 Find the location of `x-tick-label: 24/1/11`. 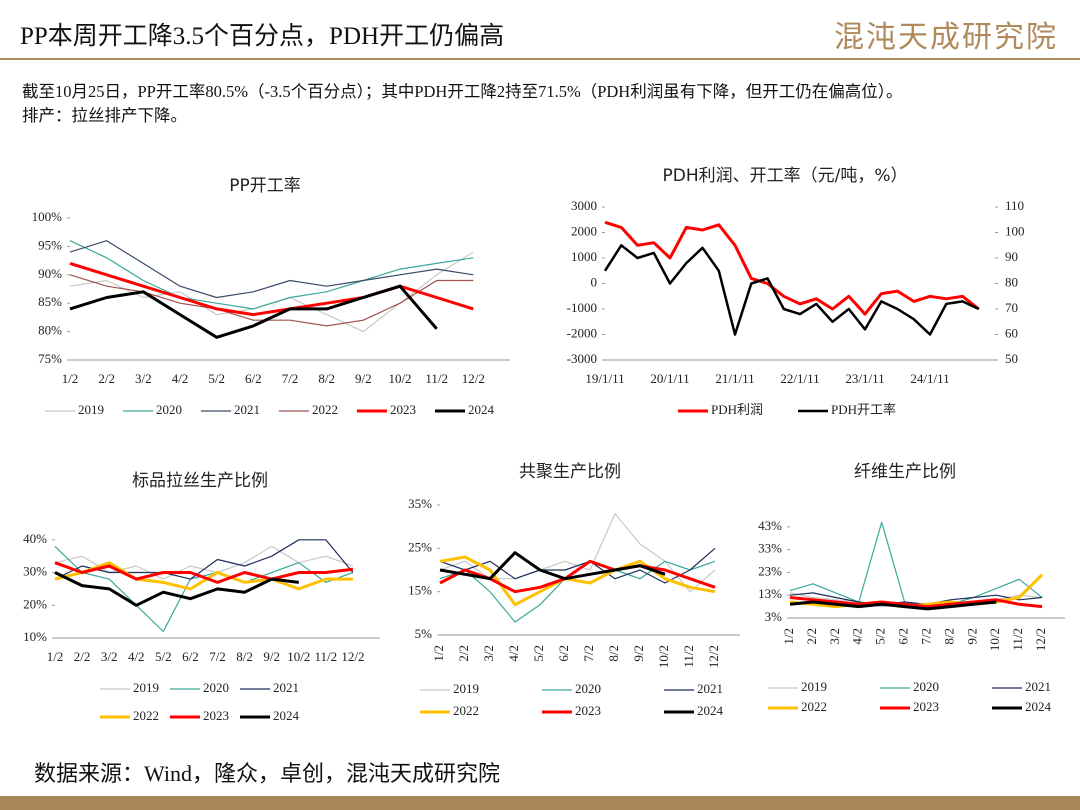

x-tick-label: 24/1/11 is located at coordinates (929, 378).